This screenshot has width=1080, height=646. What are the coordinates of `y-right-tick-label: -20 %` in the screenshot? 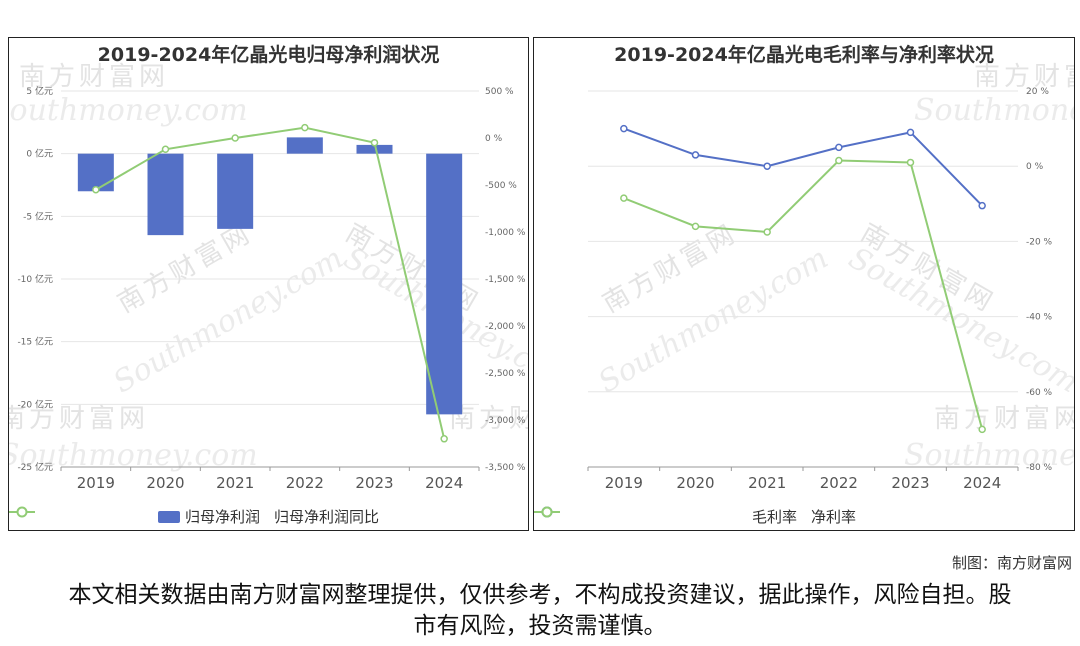 It's located at (1039, 242).